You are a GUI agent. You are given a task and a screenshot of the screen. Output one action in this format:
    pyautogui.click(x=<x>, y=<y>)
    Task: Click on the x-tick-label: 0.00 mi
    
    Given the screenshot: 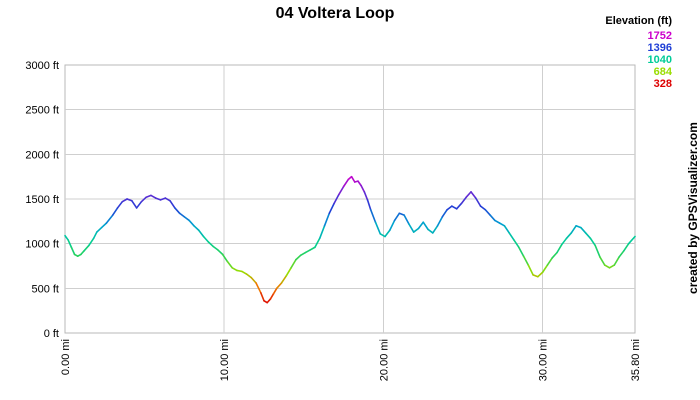 What is the action you would take?
    pyautogui.click(x=66, y=357)
    